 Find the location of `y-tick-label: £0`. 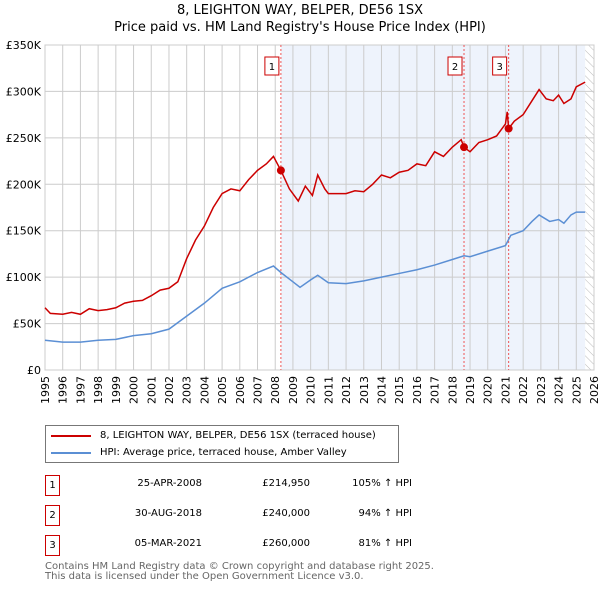

y-tick-label: £0 is located at coordinates (34, 370).